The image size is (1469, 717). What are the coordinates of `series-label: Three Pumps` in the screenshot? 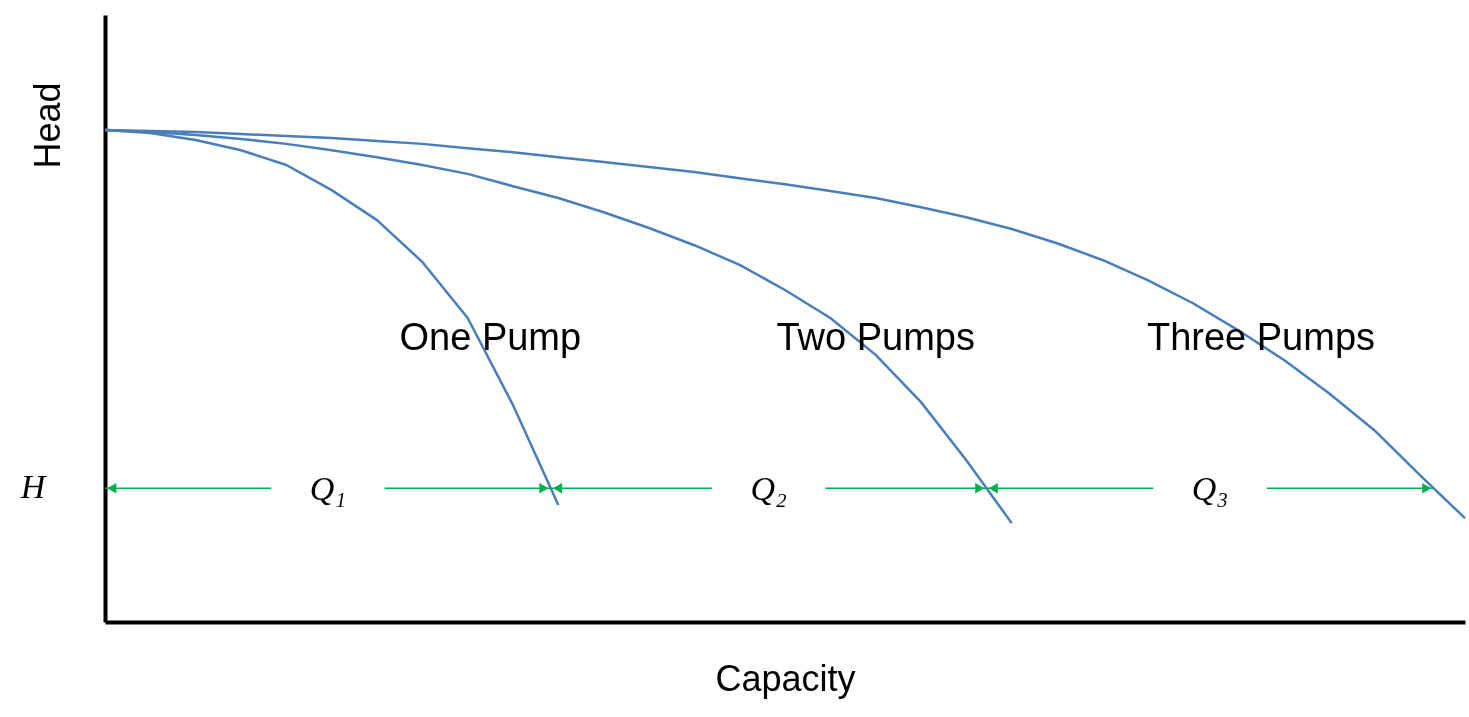 It's located at (1261, 337).